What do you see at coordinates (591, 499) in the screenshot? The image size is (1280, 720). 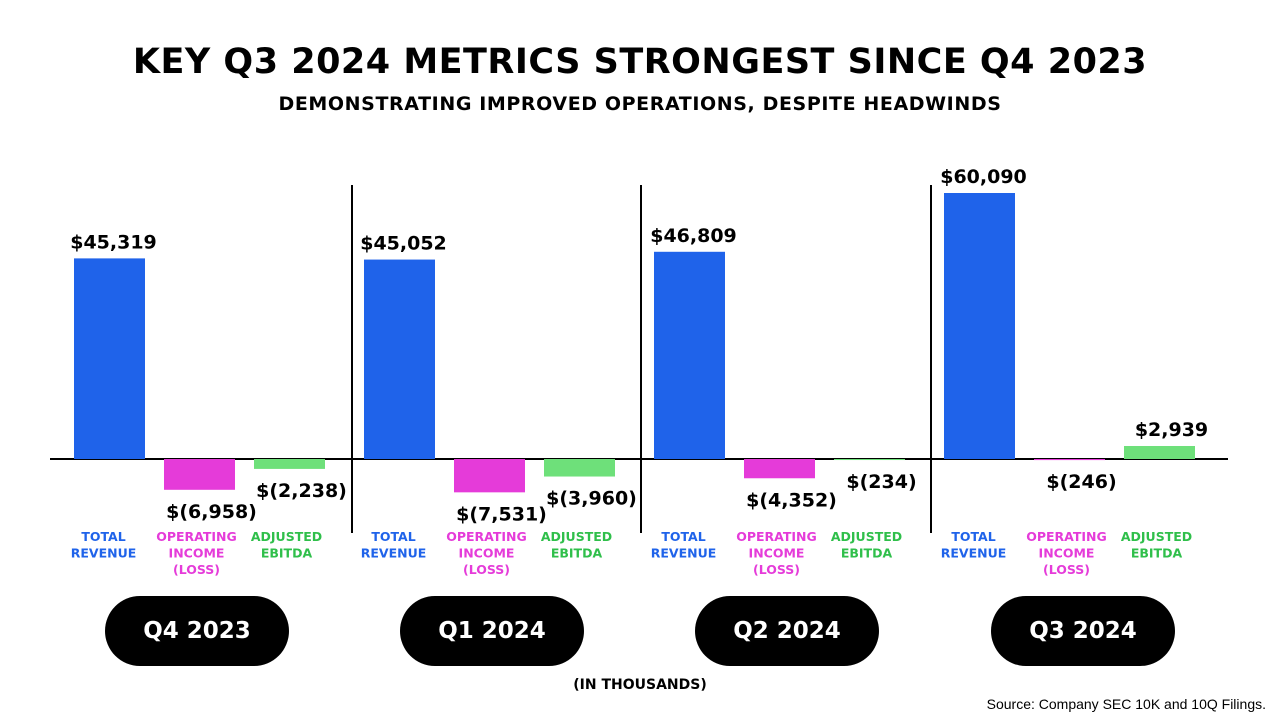 I see `value-label-adjusted-ebitda-2: $(3,960)` at bounding box center [591, 499].